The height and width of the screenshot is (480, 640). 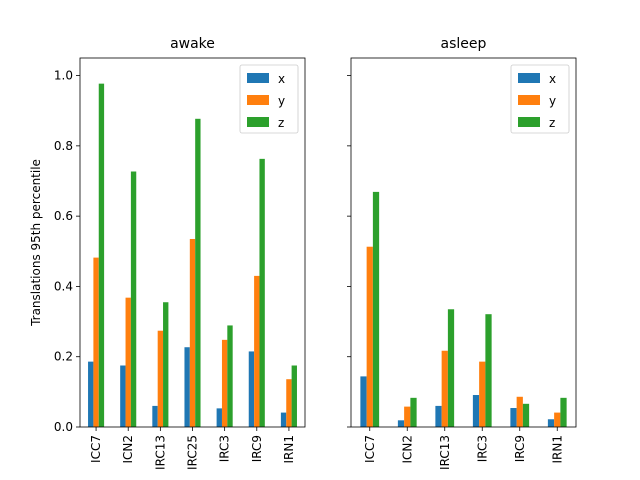 I want to click on subplot-title: asleep, so click(x=464, y=44).